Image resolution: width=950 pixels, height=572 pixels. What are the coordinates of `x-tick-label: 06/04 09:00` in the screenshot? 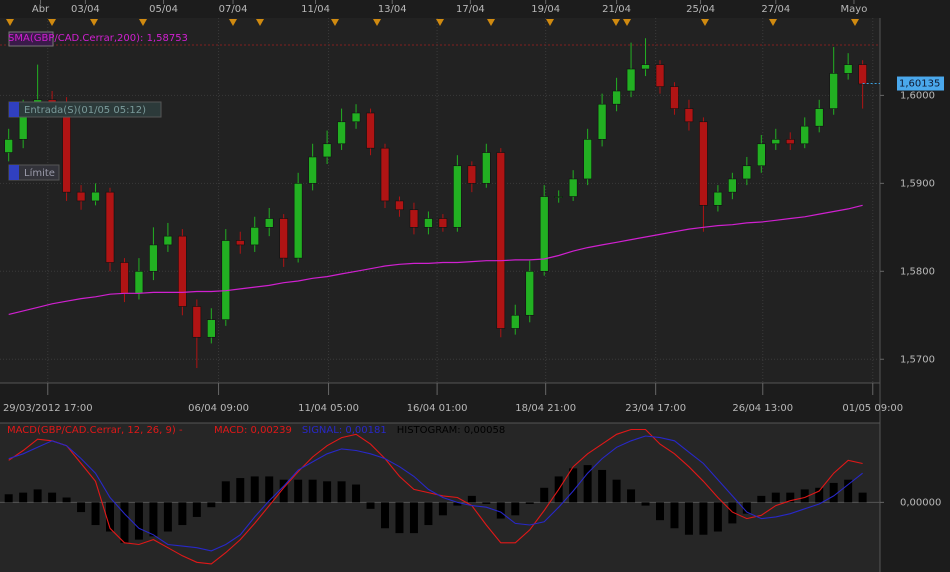 It's located at (218, 408).